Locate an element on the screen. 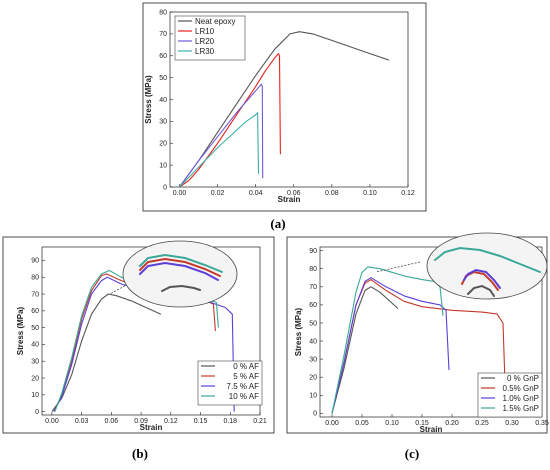 This screenshot has width=550, height=470. x-tick-label: 0.09 is located at coordinates (141, 421).